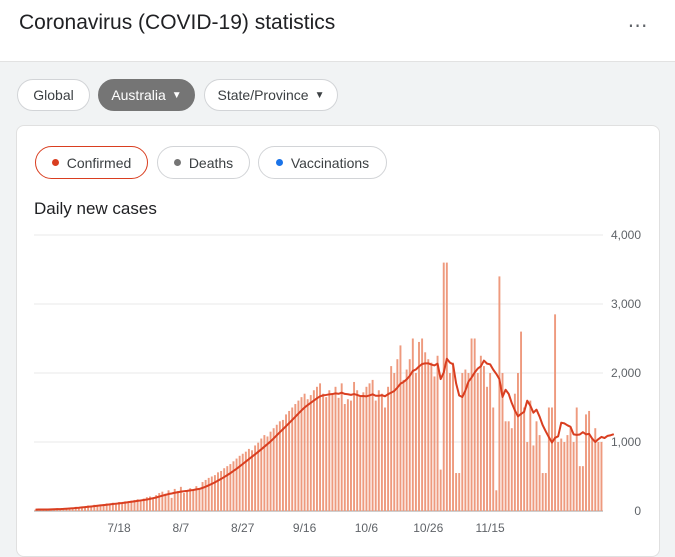  Describe the element at coordinates (319, 95) in the screenshot. I see `caret-down-icon: ▼` at that location.